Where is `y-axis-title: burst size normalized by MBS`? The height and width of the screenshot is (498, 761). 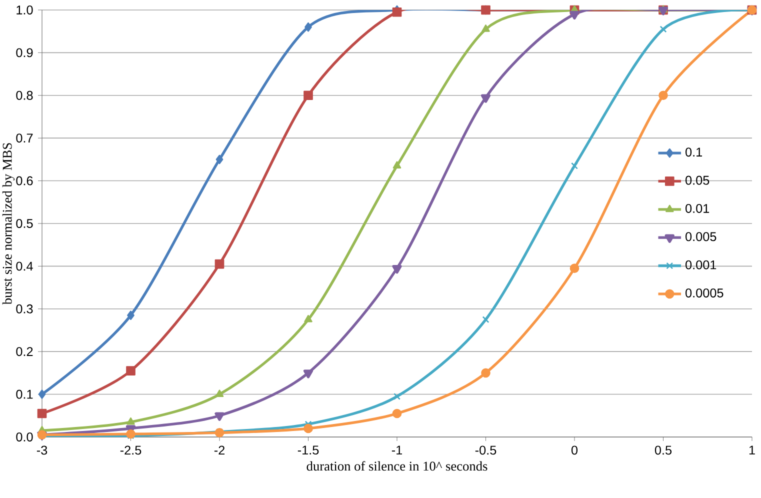
y-axis-title: burst size normalized by MBS is located at coordinates (8, 224).